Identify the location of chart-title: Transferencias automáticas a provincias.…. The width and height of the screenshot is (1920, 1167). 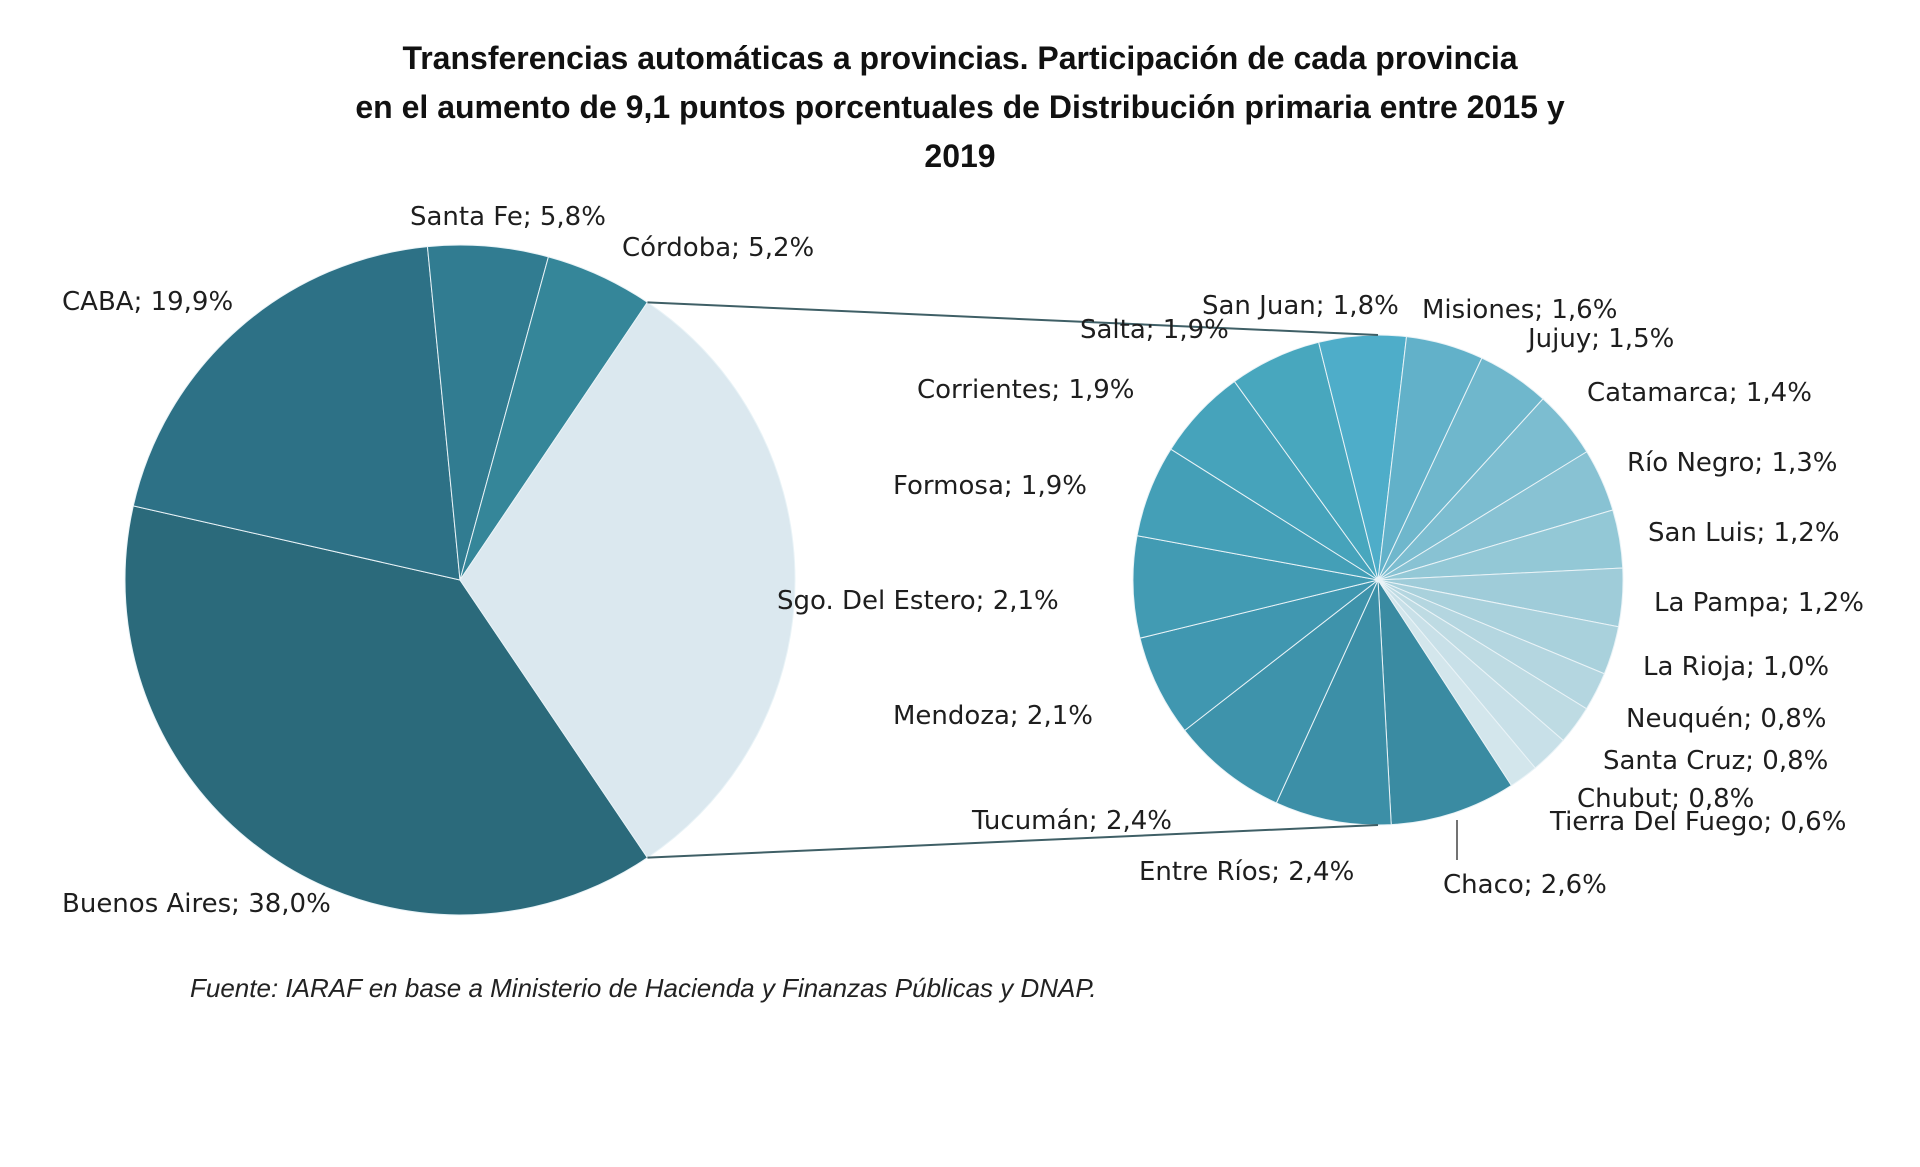
(960, 107).